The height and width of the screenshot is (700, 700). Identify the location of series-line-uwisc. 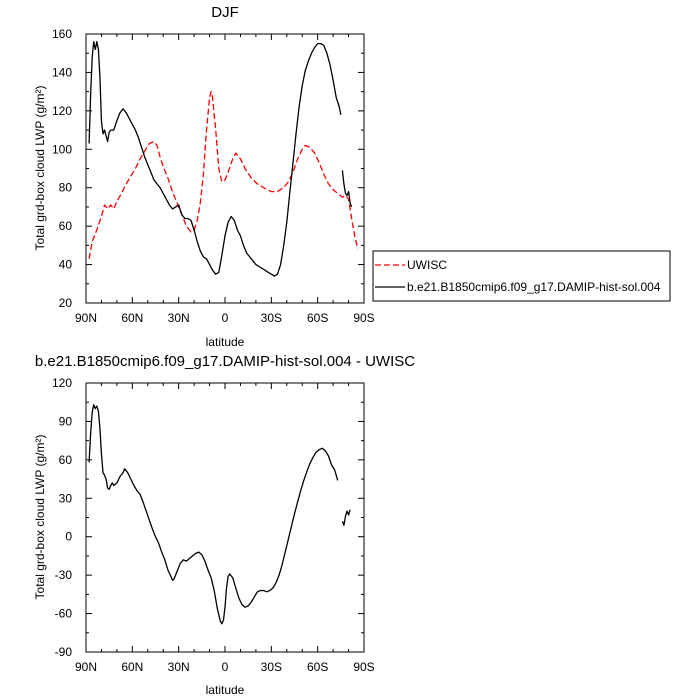
(223, 174).